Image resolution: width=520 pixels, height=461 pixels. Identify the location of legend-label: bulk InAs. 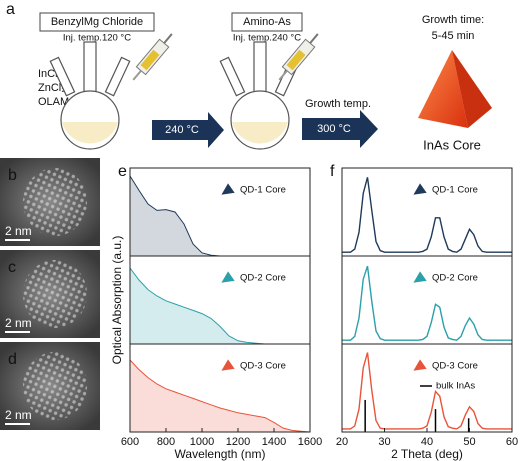
(455, 386).